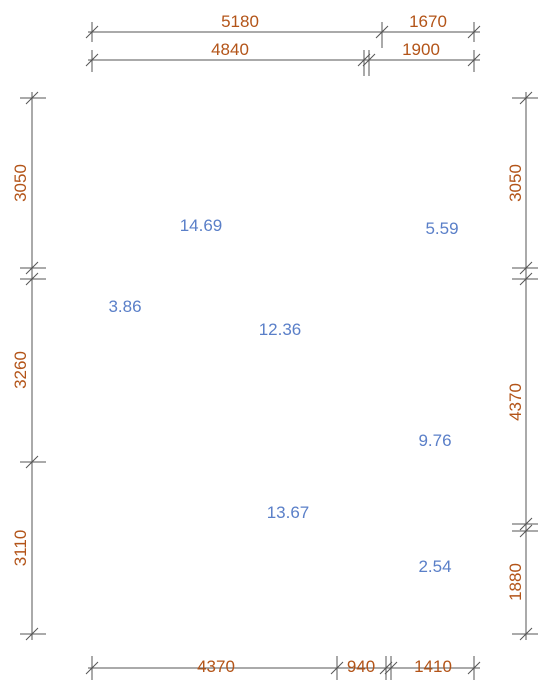  I want to click on dim-bottom-c: 1410, so click(433, 666).